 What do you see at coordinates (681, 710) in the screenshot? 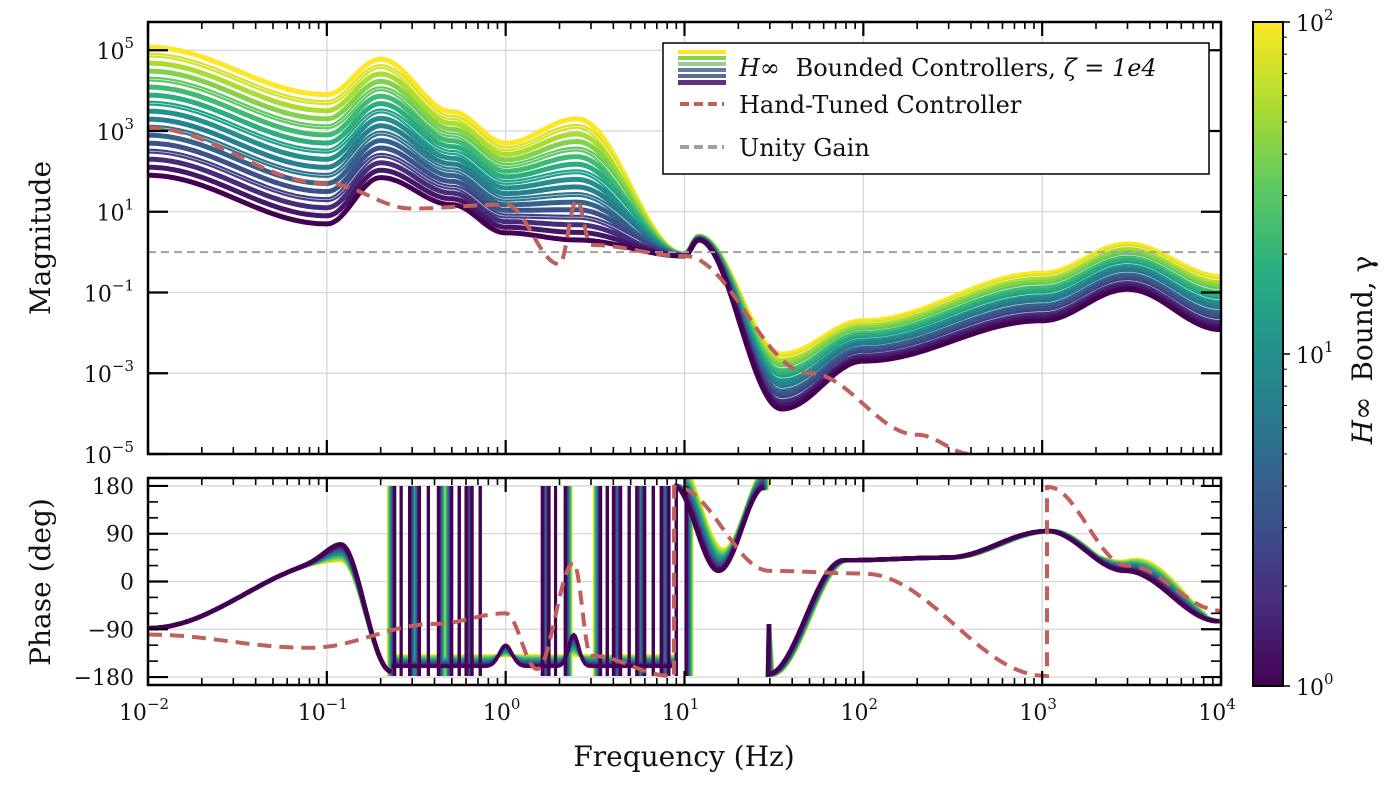
I see `x-tick-label: 10¹` at bounding box center [681, 710].